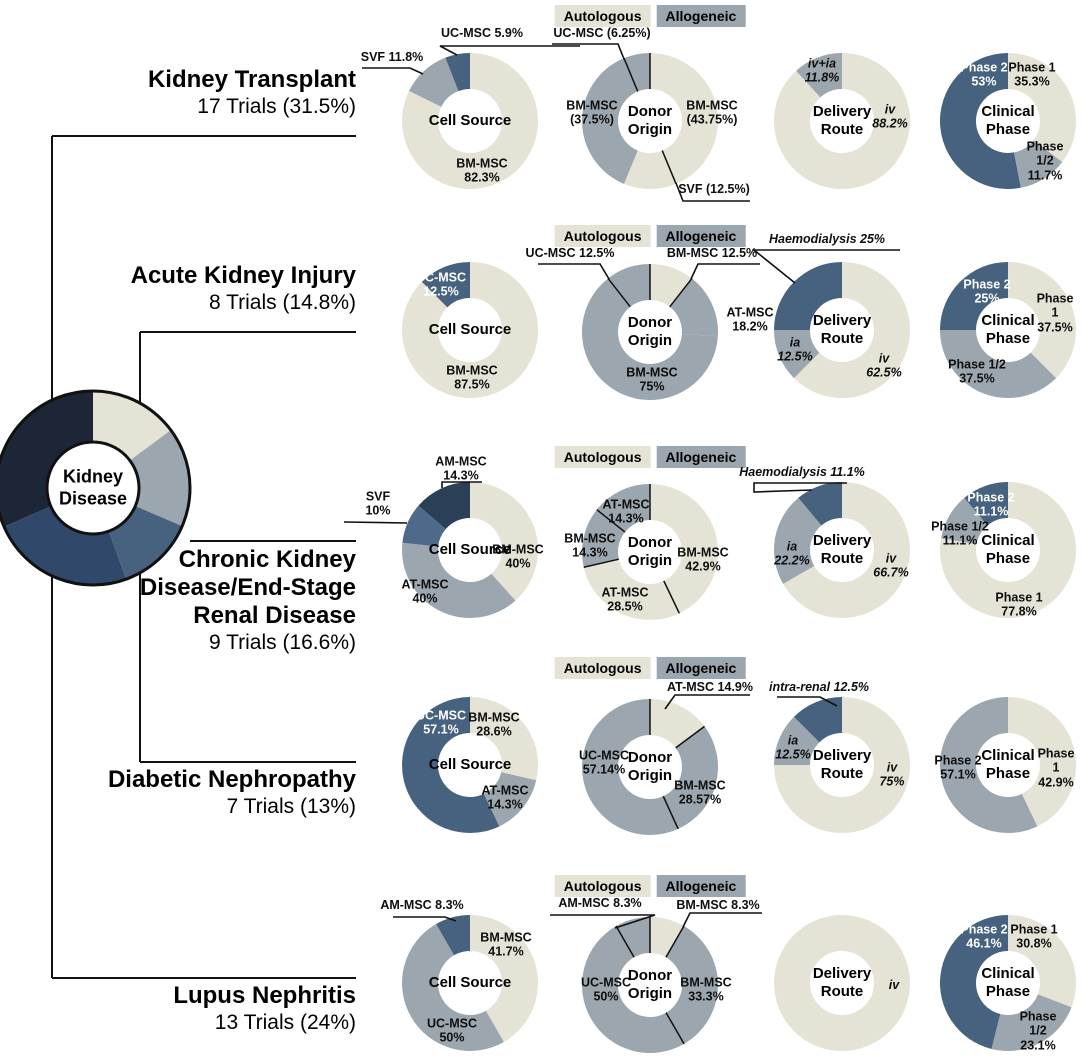 This screenshot has width=1084, height=1057. Describe the element at coordinates (819, 686) in the screenshot. I see `segment-label: intra-renal 12.5%` at that location.